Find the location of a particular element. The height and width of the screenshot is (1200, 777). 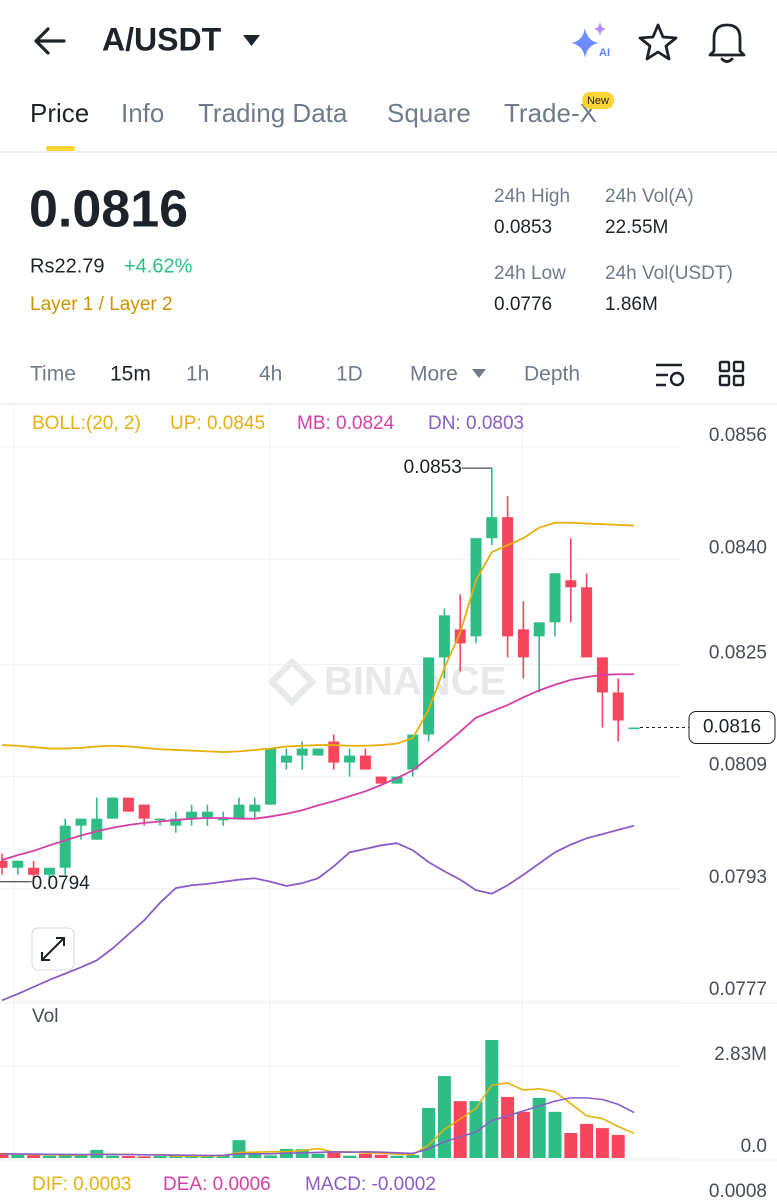

timeframe: 1D is located at coordinates (349, 374).